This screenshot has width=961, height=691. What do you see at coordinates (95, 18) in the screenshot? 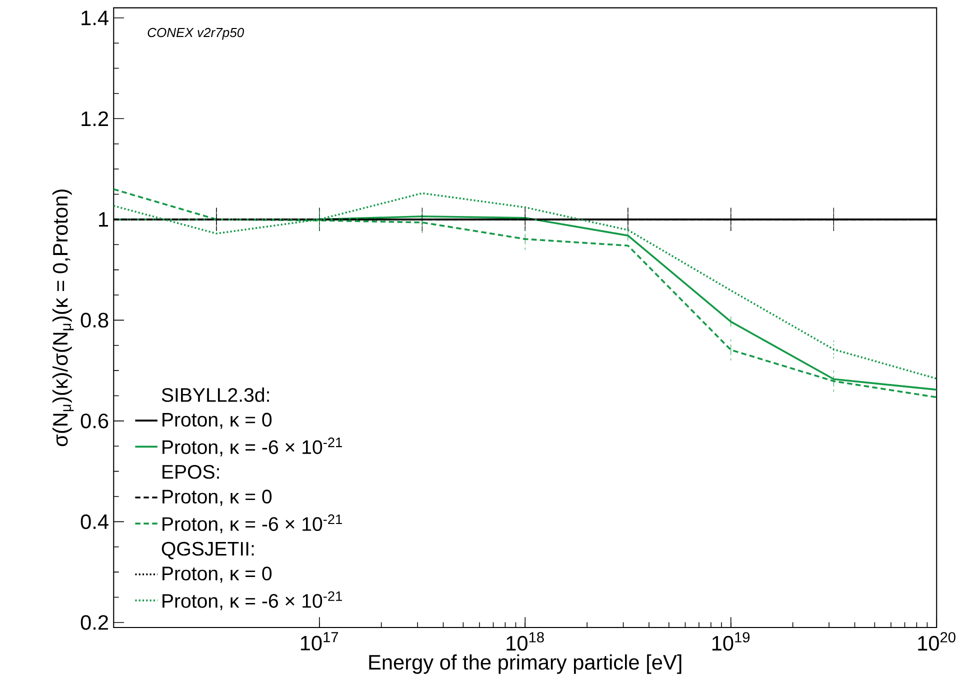
I see `y-tick-label: 1.4` at bounding box center [95, 18].